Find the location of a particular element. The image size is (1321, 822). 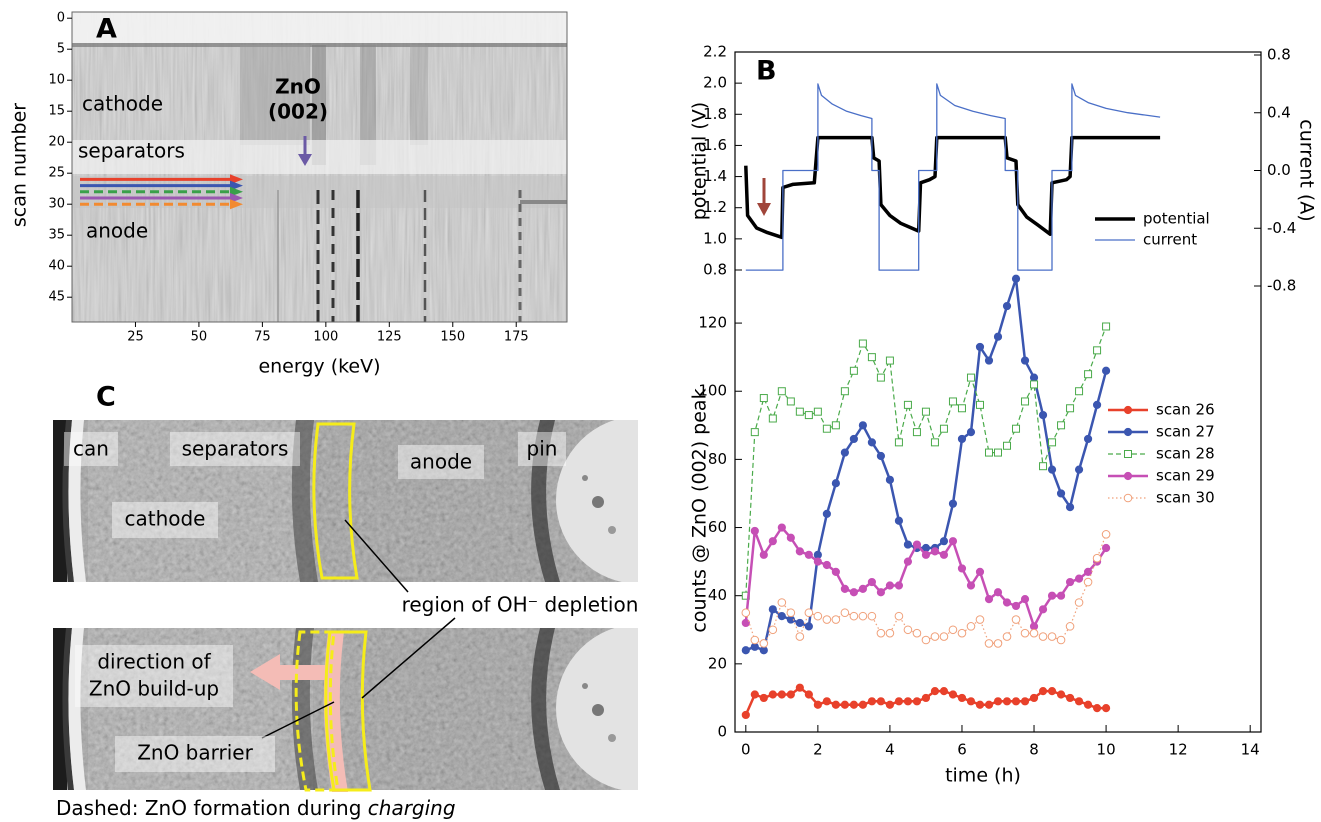

leader-line is located at coordinates (376, 556).